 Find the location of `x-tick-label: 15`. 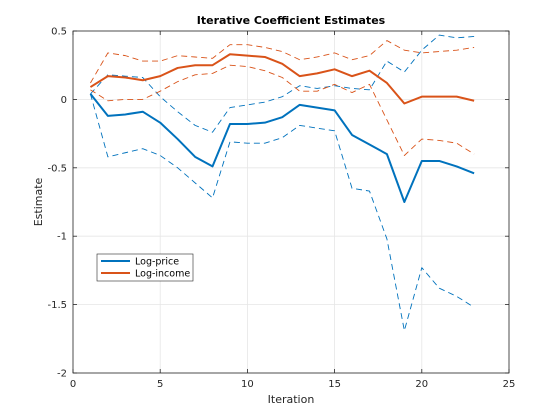

x-tick-label: 15 is located at coordinates (334, 384).